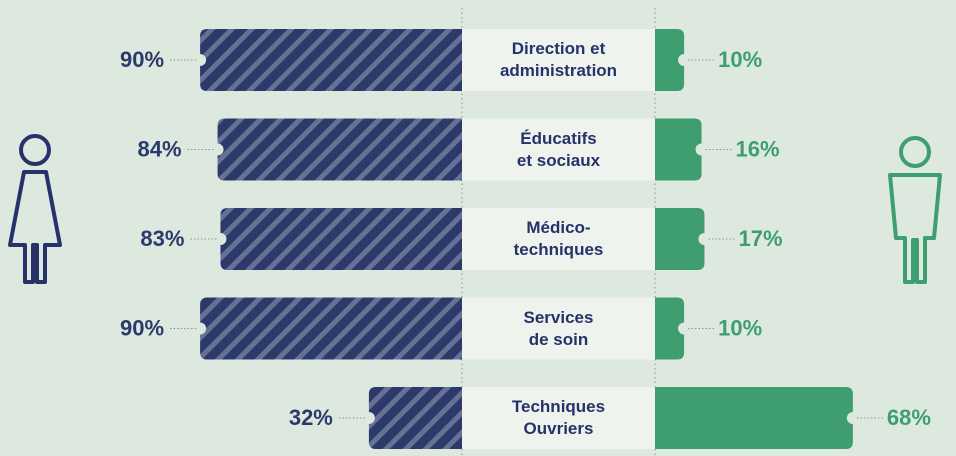  Describe the element at coordinates (915, 210) in the screenshot. I see `man-icon` at that location.